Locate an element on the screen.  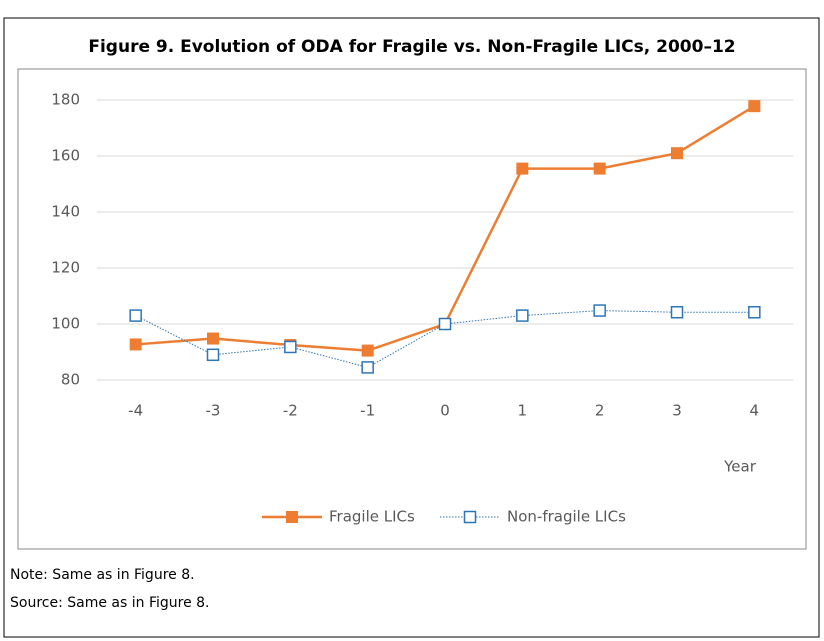
x-tick-label: -1 is located at coordinates (367, 411).